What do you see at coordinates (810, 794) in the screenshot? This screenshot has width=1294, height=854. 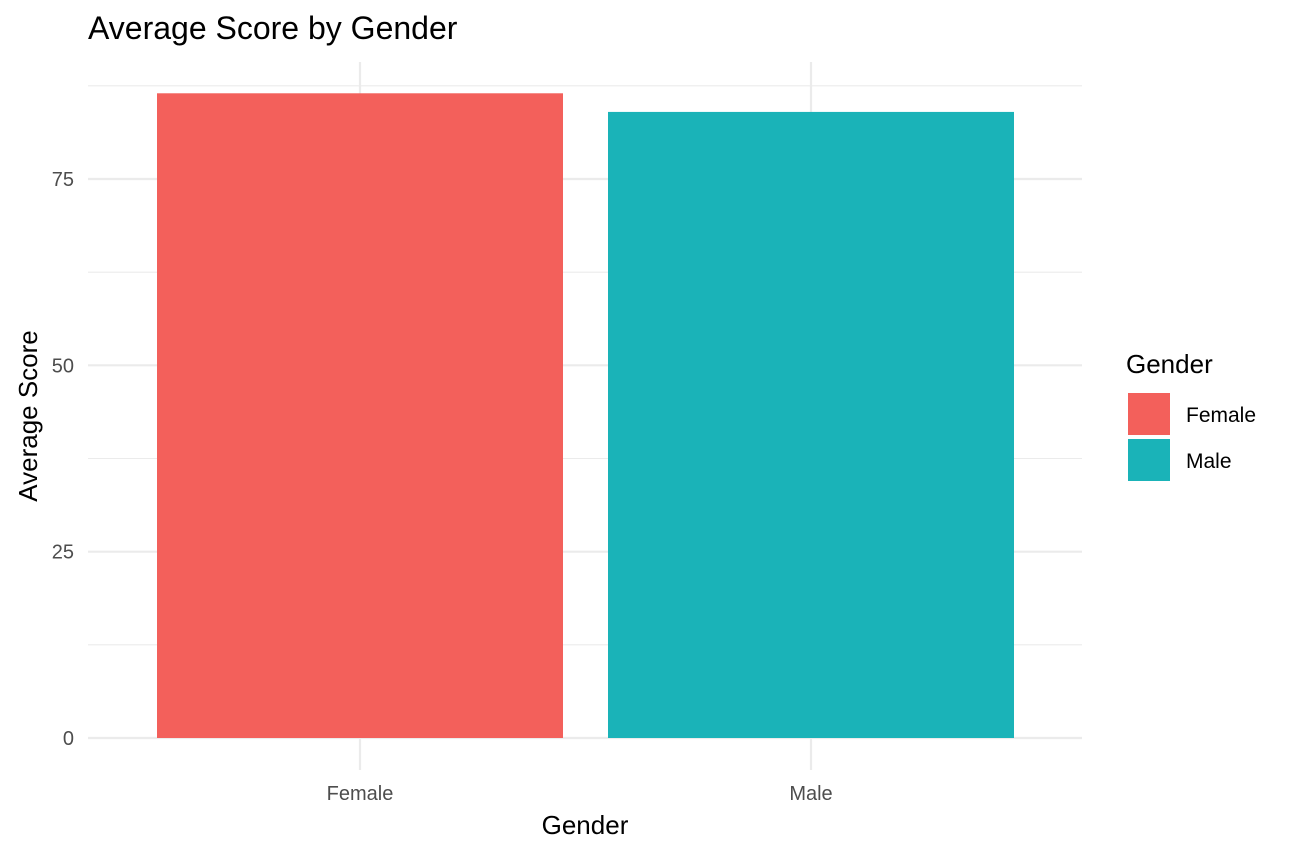 I see `x-tick-label: Male` at bounding box center [810, 794].